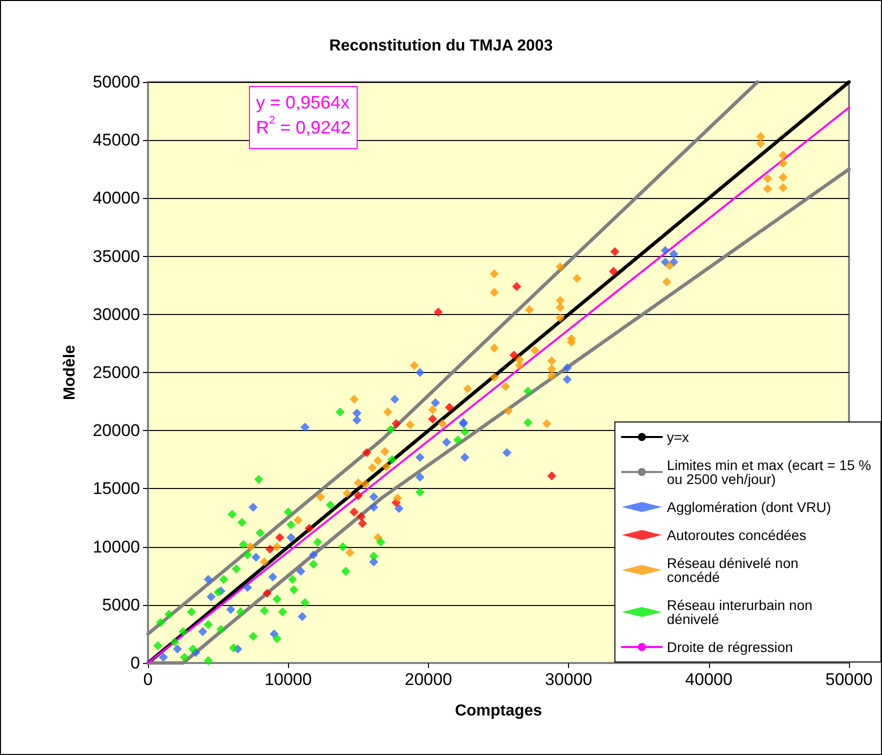 The width and height of the screenshot is (882, 755). Describe the element at coordinates (116, 140) in the screenshot. I see `y-tick-label: 45000` at that location.